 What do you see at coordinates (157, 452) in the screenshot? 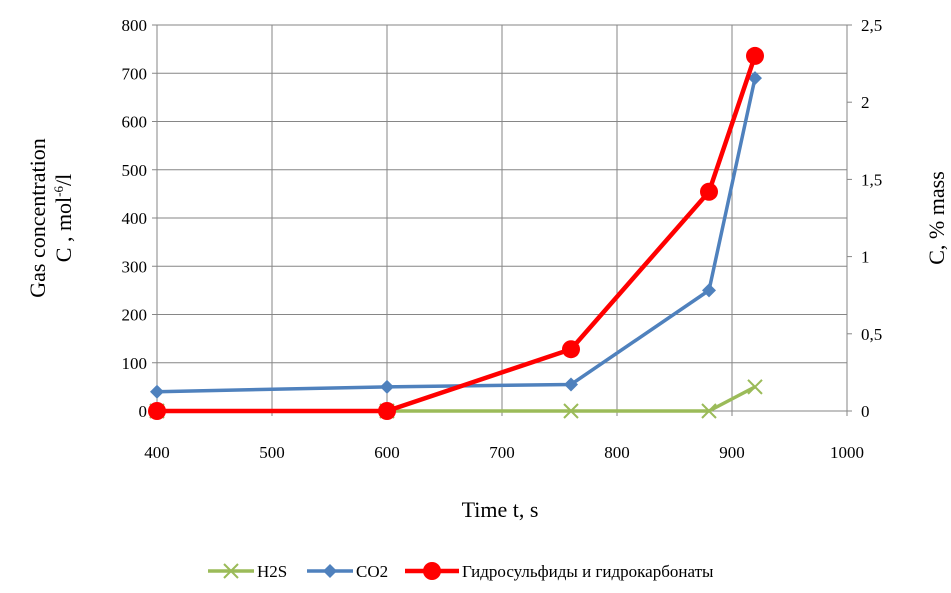
I see `x-tick-label: 400` at bounding box center [157, 452].